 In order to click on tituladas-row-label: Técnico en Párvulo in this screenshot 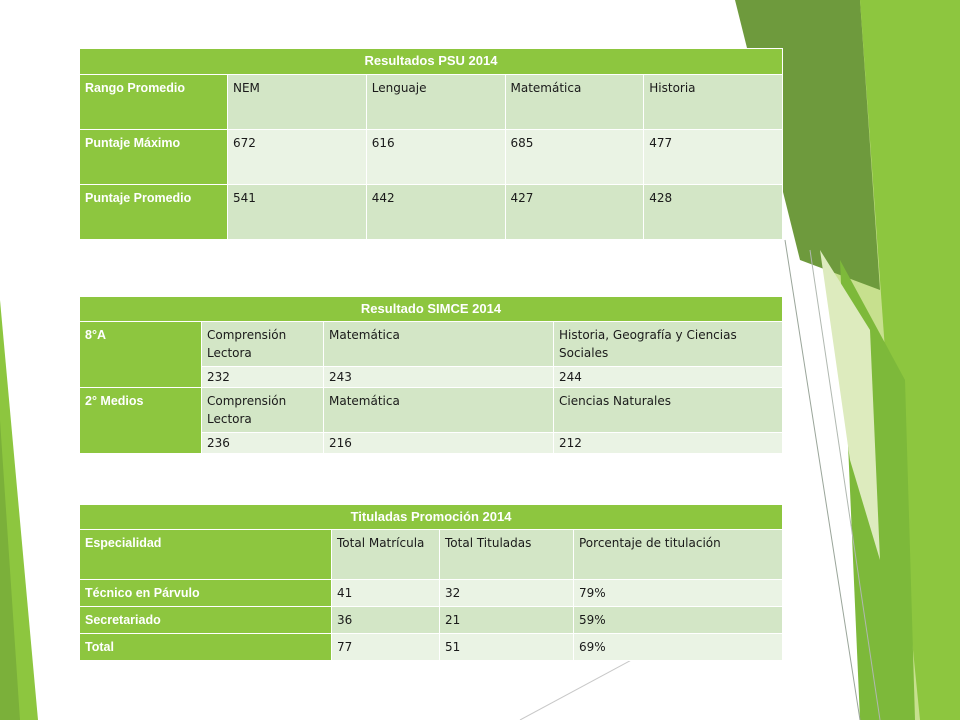, I will do `click(205, 593)`.